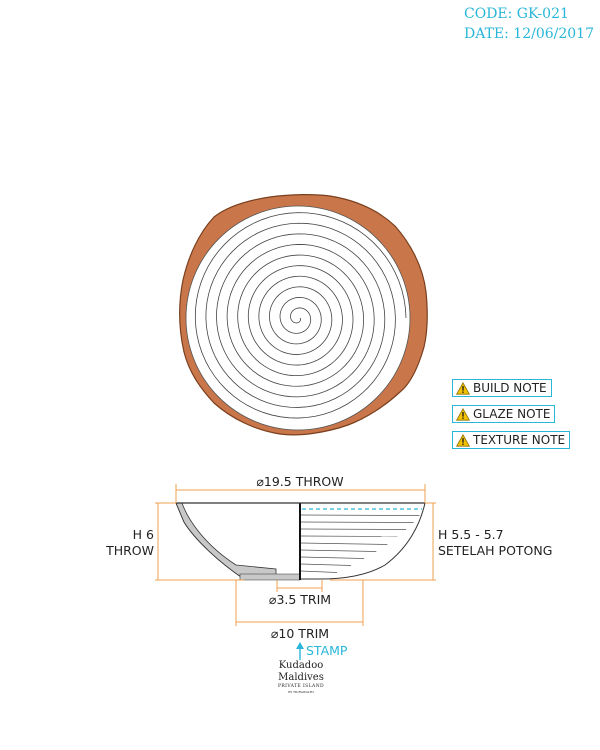  Describe the element at coordinates (519, 440) in the screenshot. I see `texture-note-label: TEXTURE NOTE` at that location.